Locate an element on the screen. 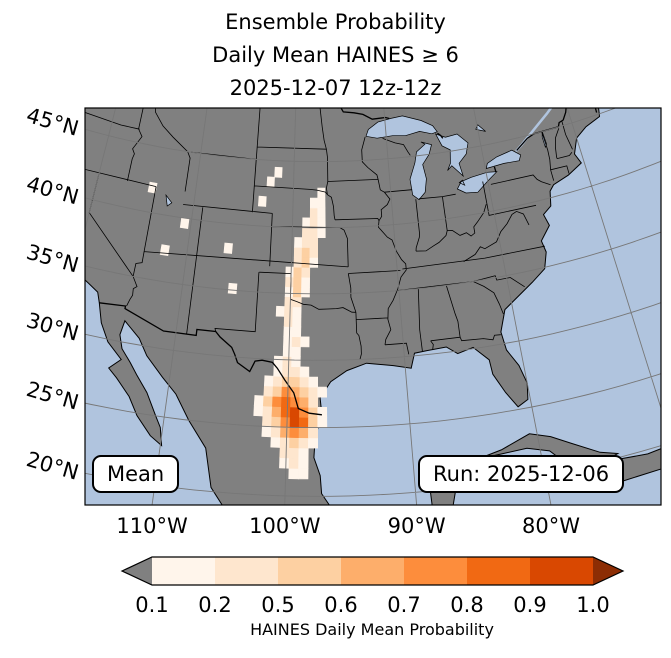 Image resolution: width=671 pixels, height=658 pixels. great-lakes is located at coordinates (356, 161).